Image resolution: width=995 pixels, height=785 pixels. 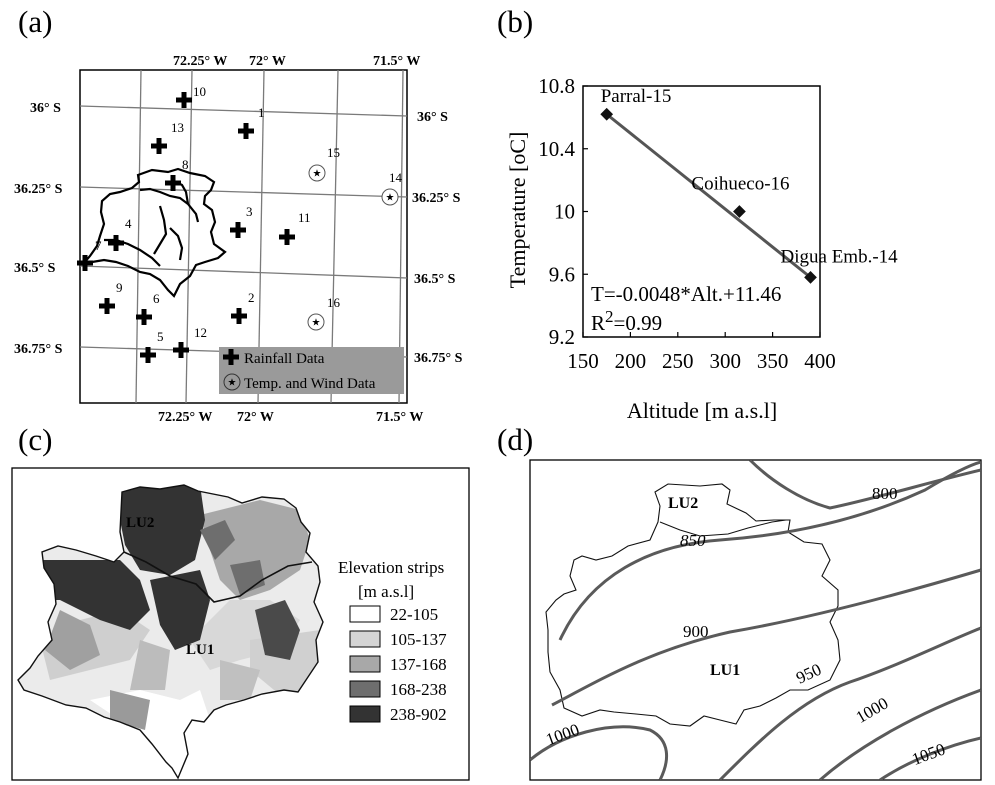 I want to click on station-4-label: 4, so click(x=128, y=223).